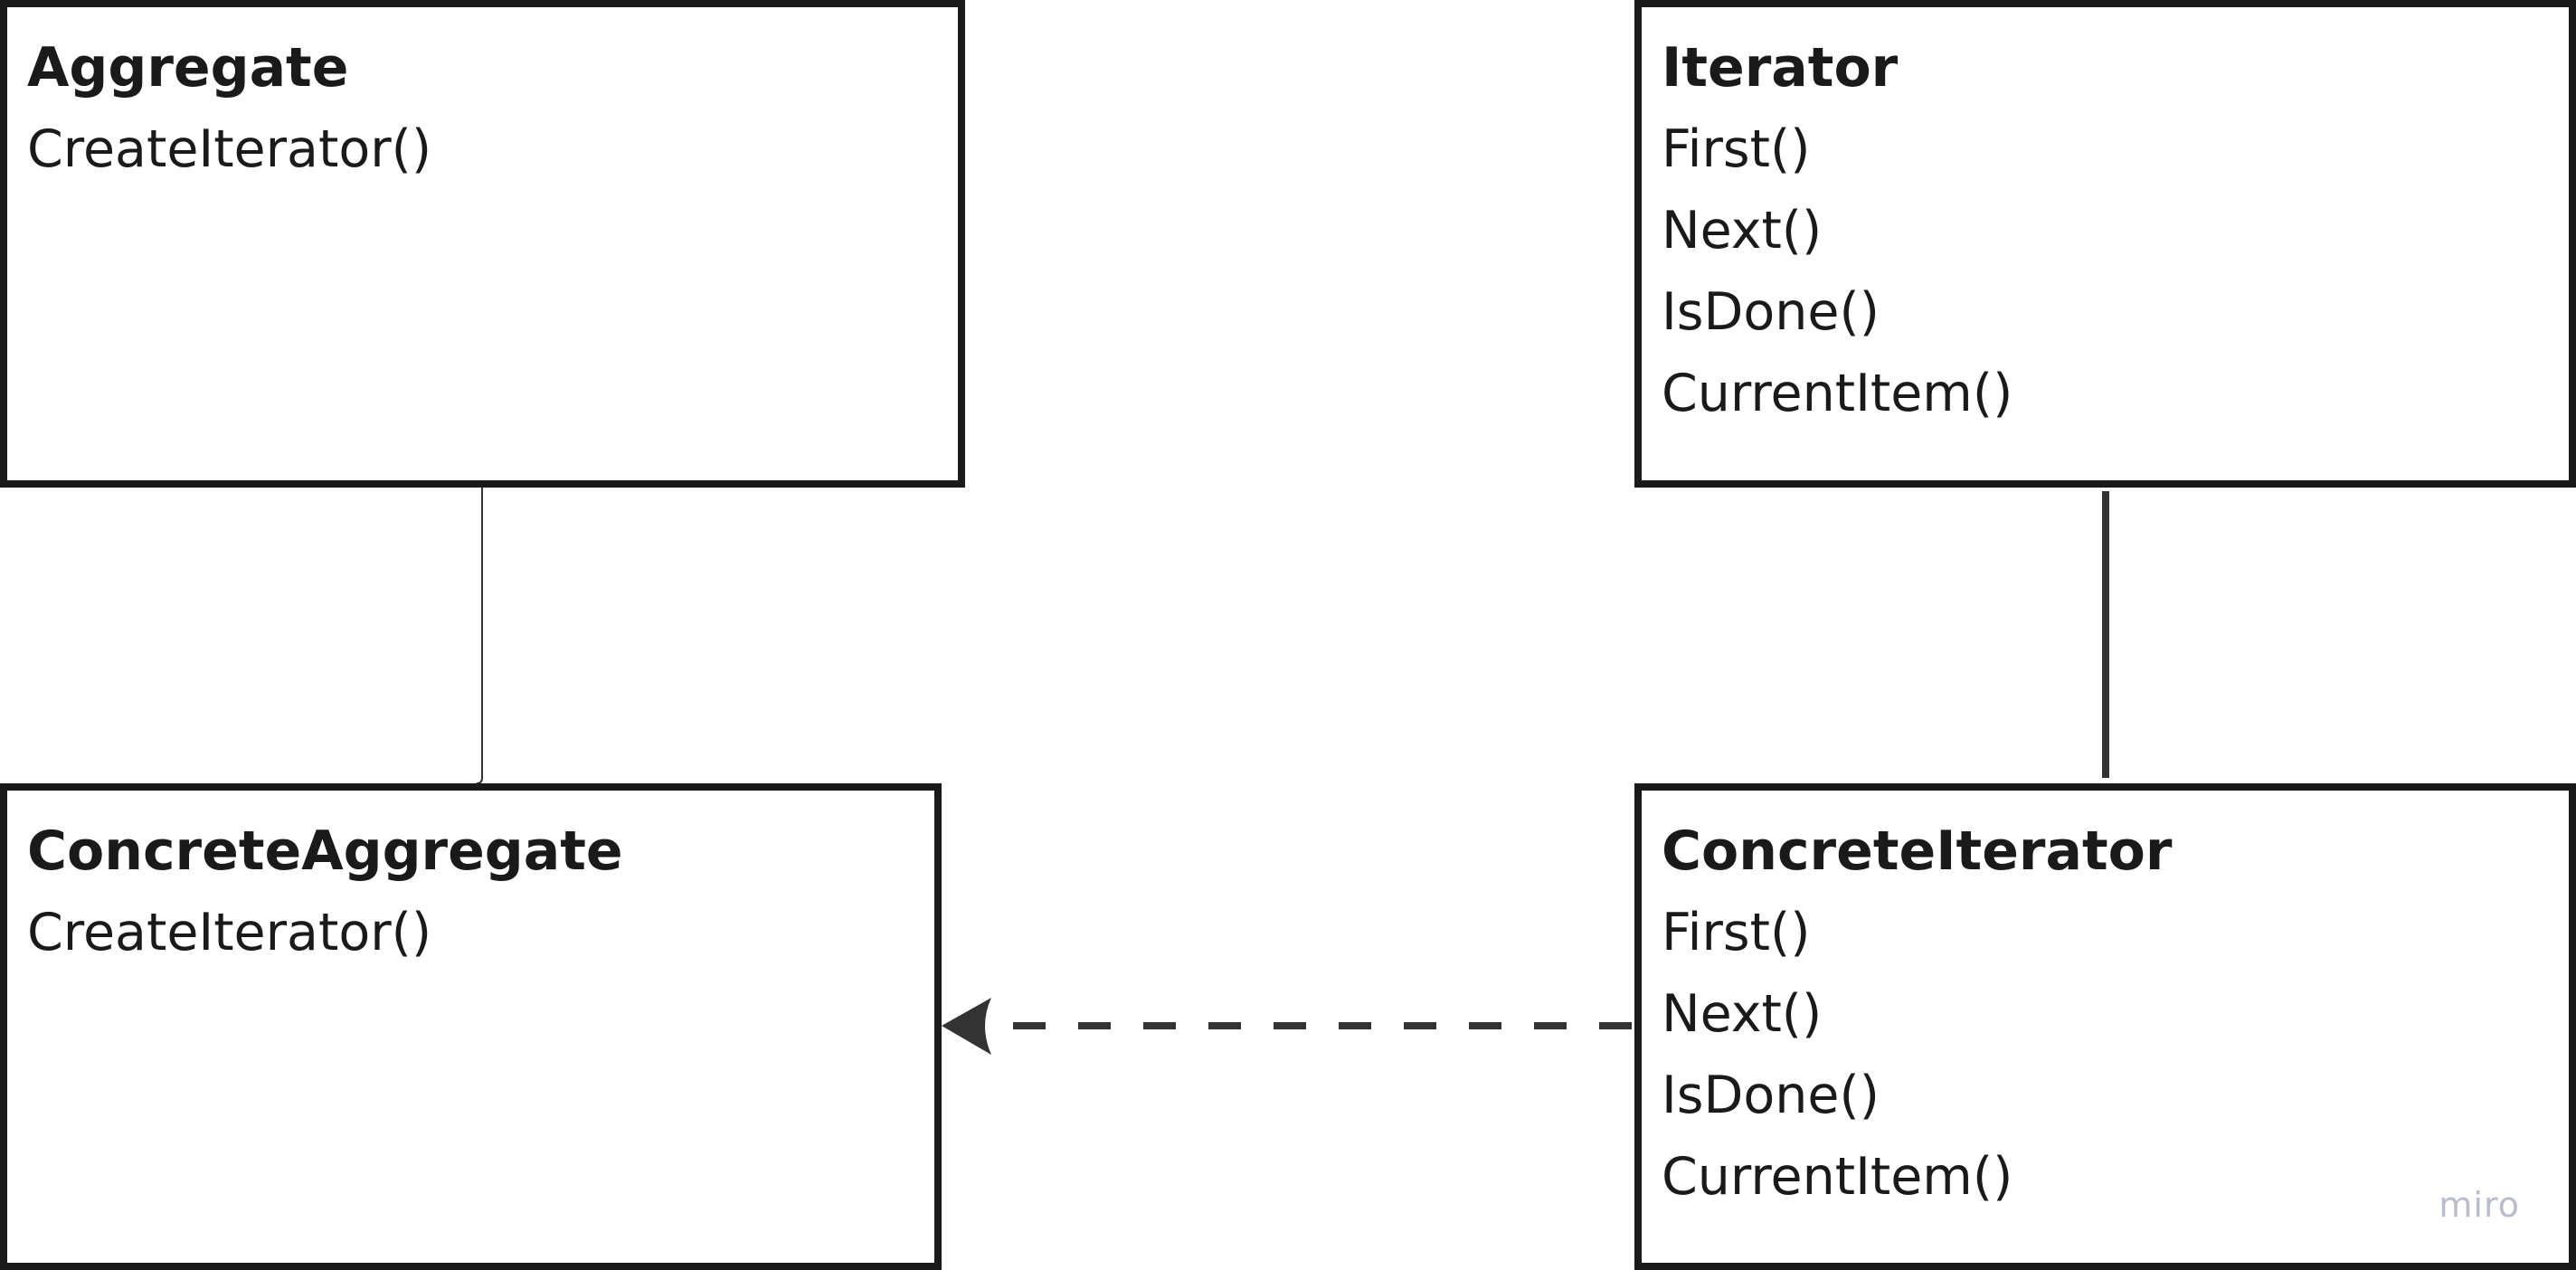  What do you see at coordinates (1743, 1014) in the screenshot?
I see `concrete-iterator-method-next: Next()` at bounding box center [1743, 1014].